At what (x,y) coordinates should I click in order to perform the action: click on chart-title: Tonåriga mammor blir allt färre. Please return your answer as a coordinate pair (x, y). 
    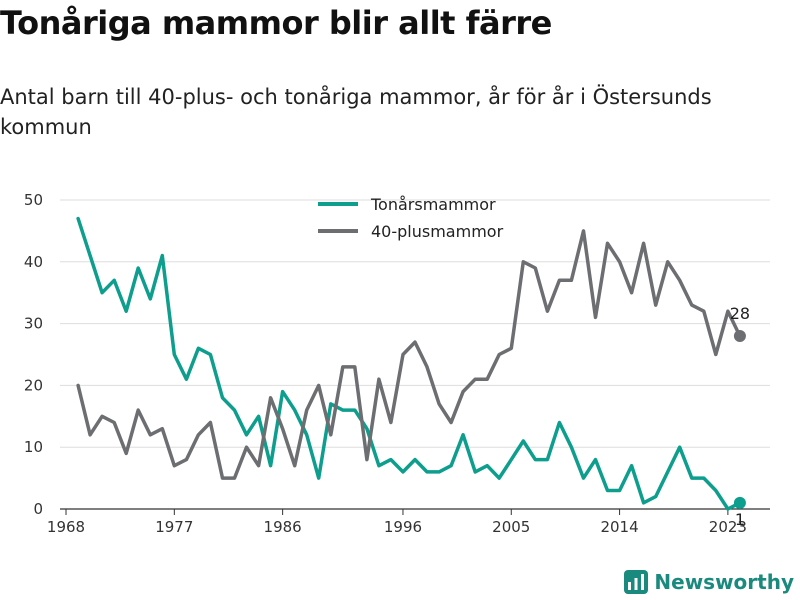
    Looking at the image, I should click on (276, 23).